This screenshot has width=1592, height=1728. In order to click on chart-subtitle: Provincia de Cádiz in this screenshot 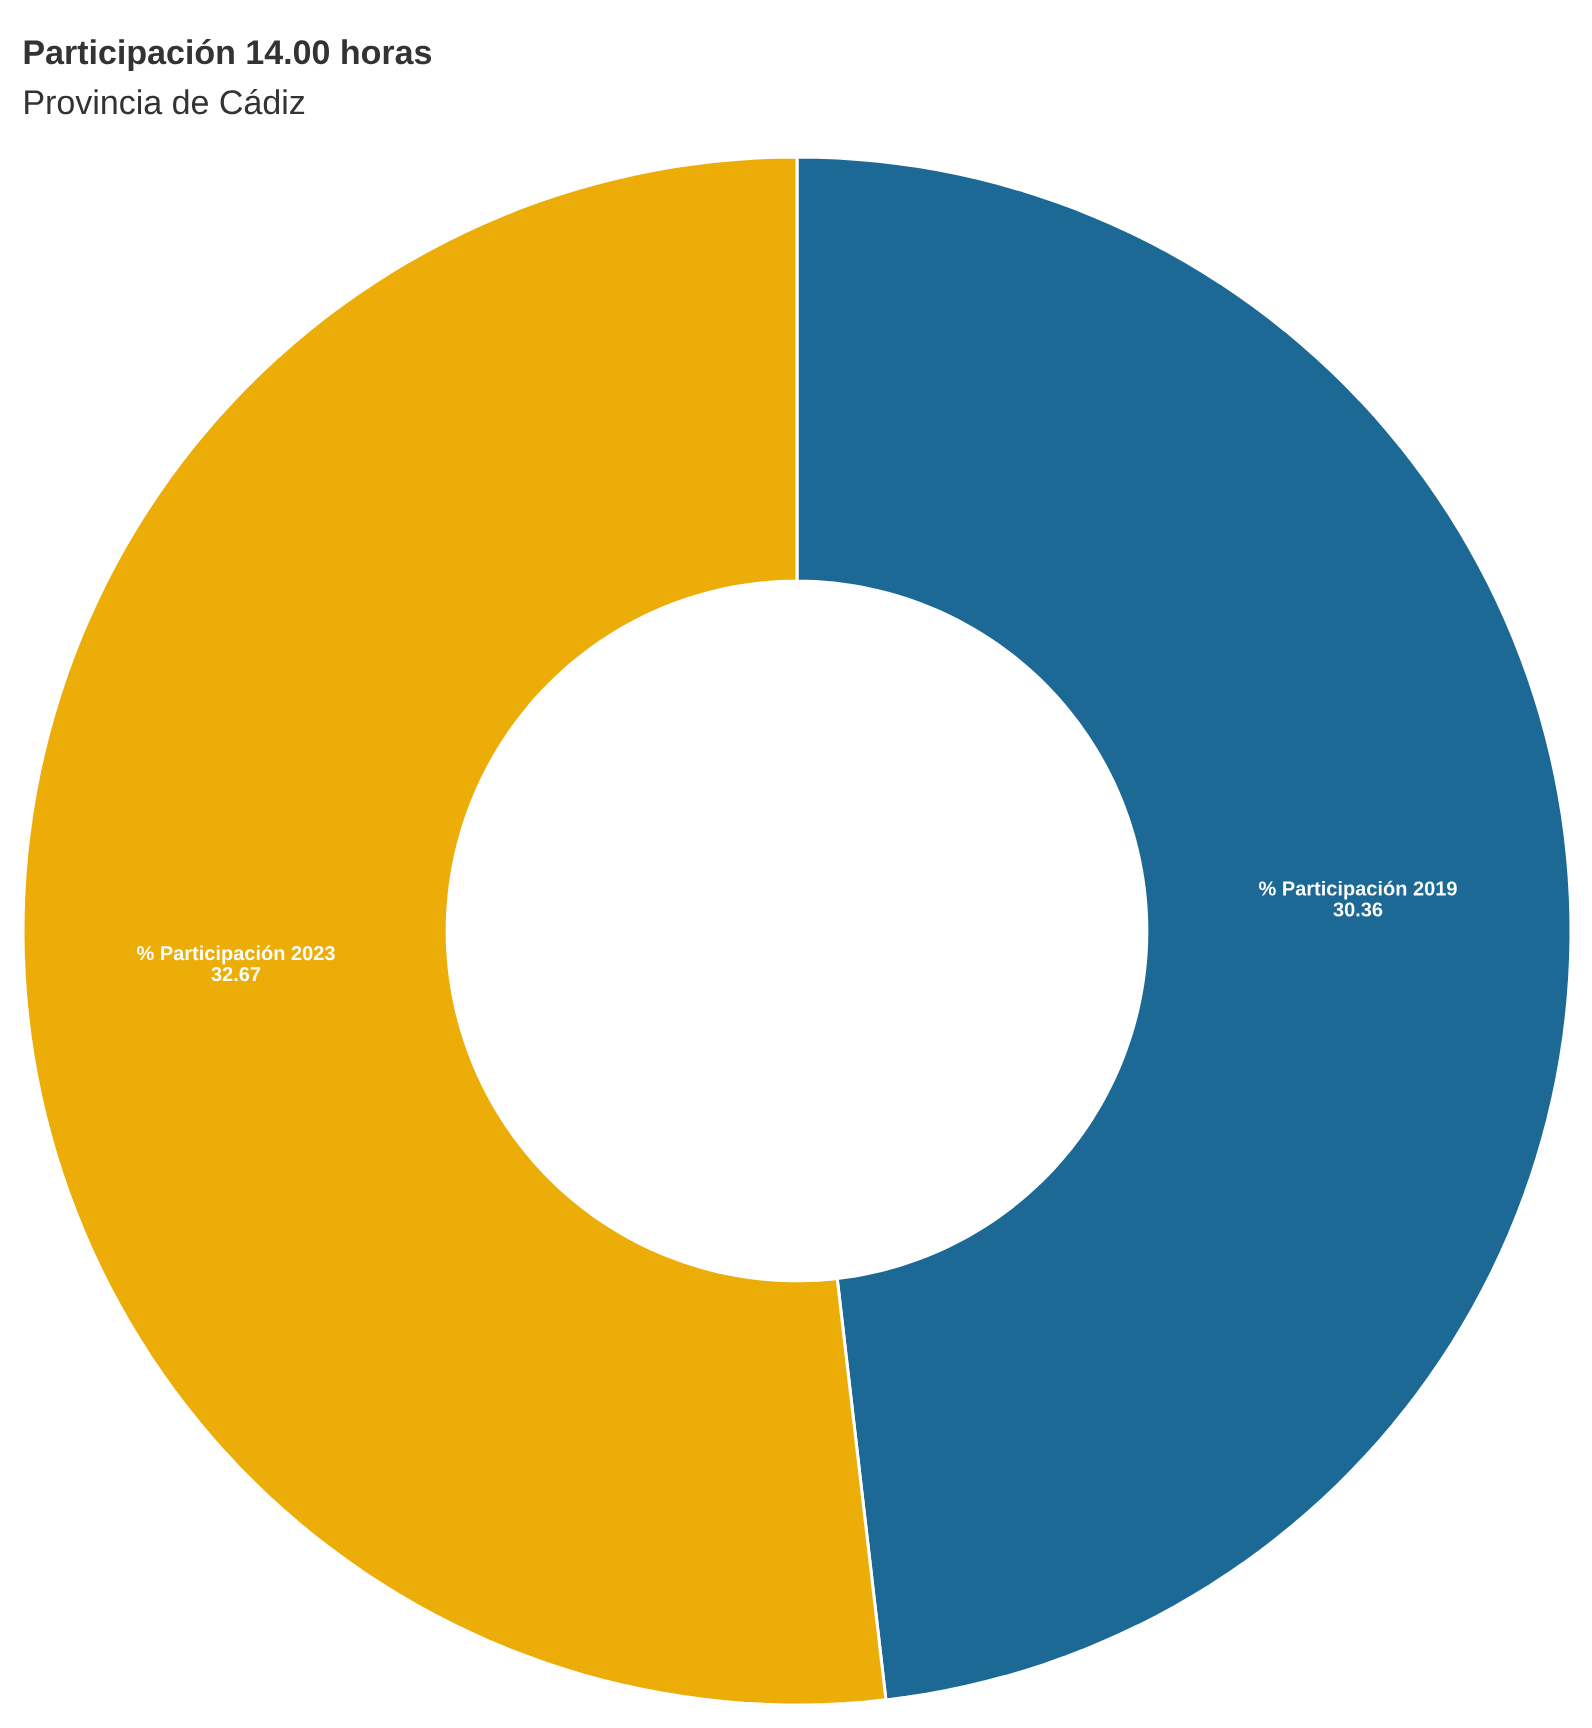, I will do `click(165, 101)`.